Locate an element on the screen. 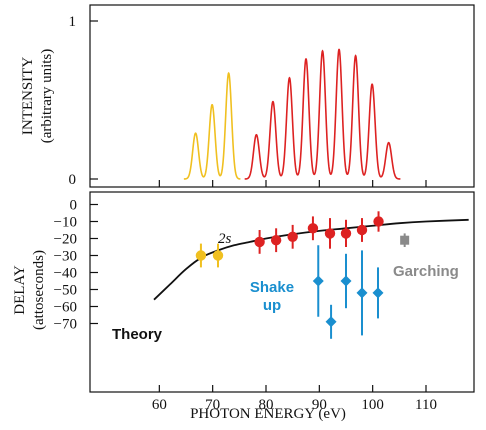 The height and width of the screenshot is (430, 486). delay-xtick-label: 110 is located at coordinates (426, 405).